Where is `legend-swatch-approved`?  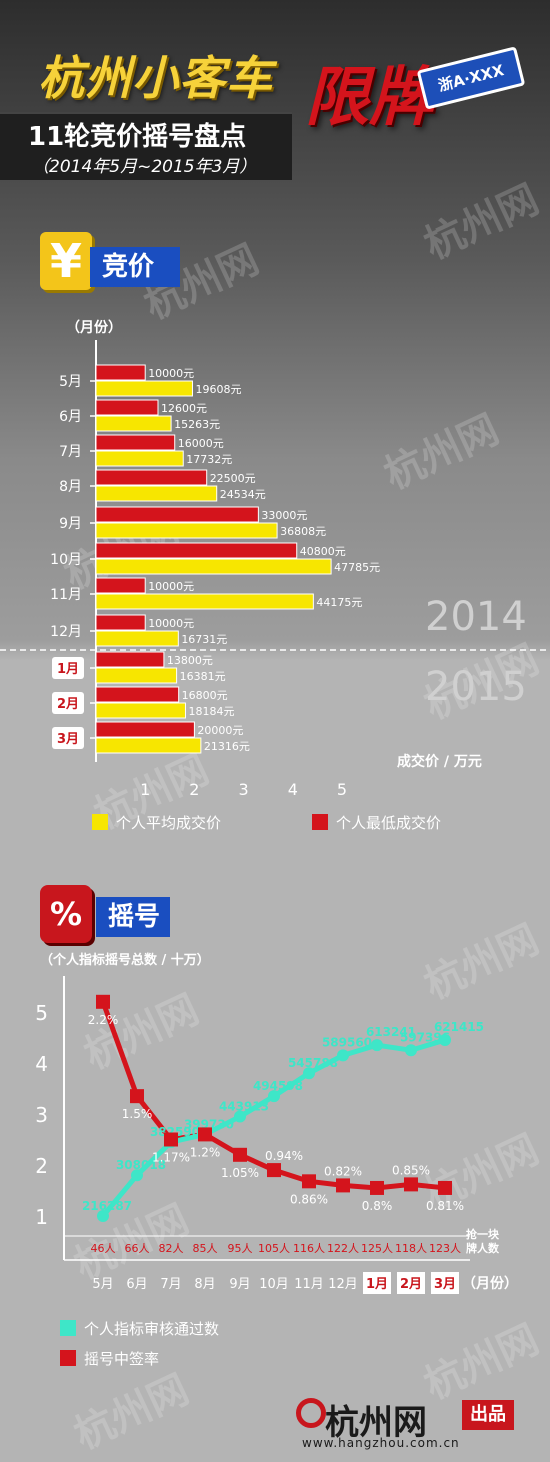
legend-swatch-approved is located at coordinates (68, 1328).